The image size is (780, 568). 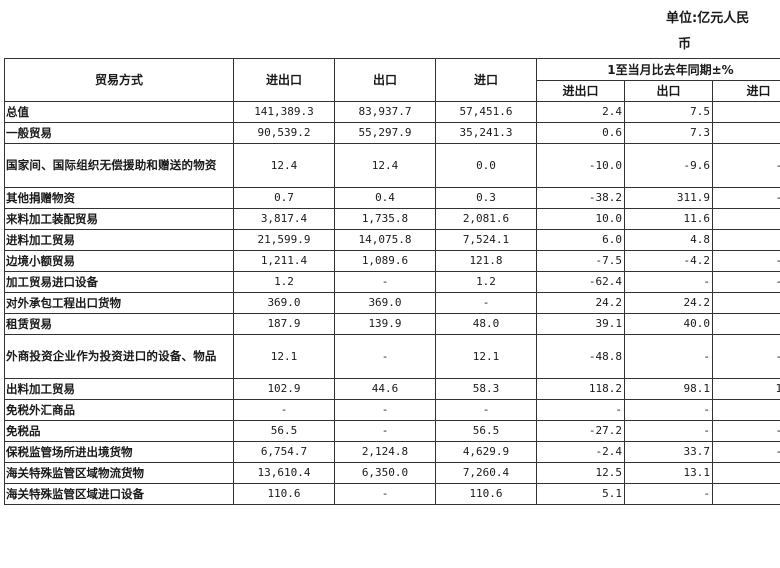 What do you see at coordinates (385, 112) in the screenshot?
I see `cell-export: 83,937.7` at bounding box center [385, 112].